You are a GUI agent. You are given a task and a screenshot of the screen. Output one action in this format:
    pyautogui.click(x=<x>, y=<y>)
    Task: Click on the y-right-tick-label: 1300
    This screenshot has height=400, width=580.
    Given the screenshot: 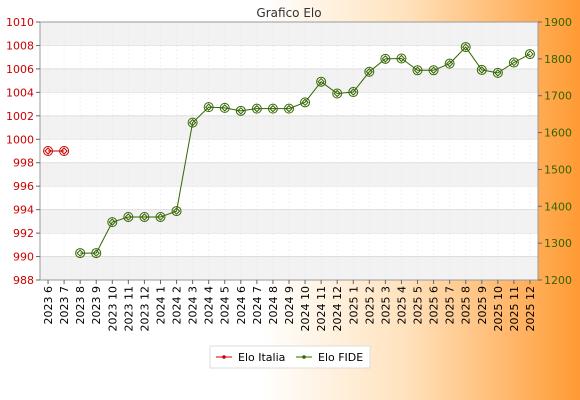 What is the action you would take?
    pyautogui.click(x=558, y=243)
    